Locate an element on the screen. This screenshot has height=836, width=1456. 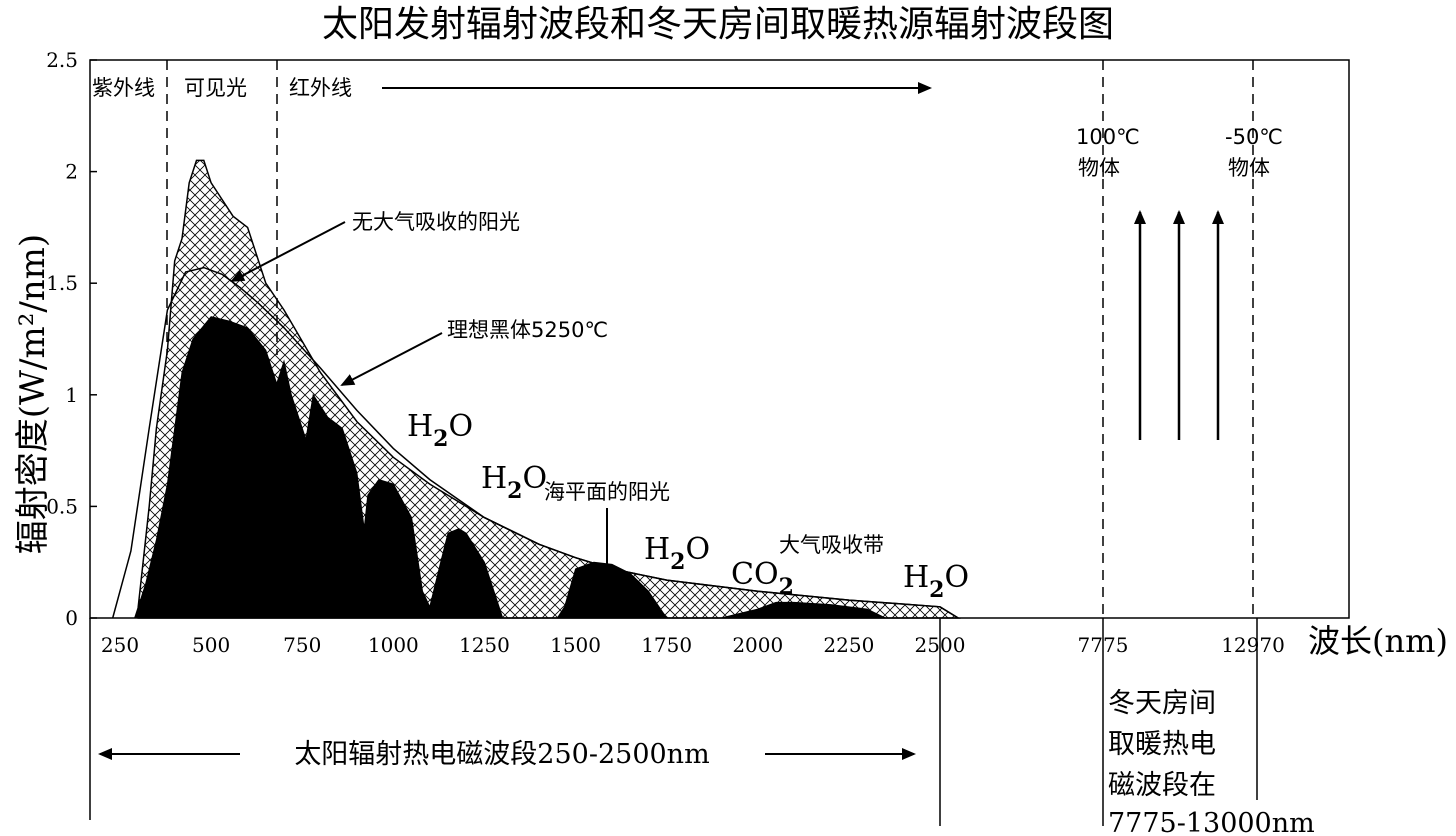
x-tick-label: 1500 is located at coordinates (575, 645).